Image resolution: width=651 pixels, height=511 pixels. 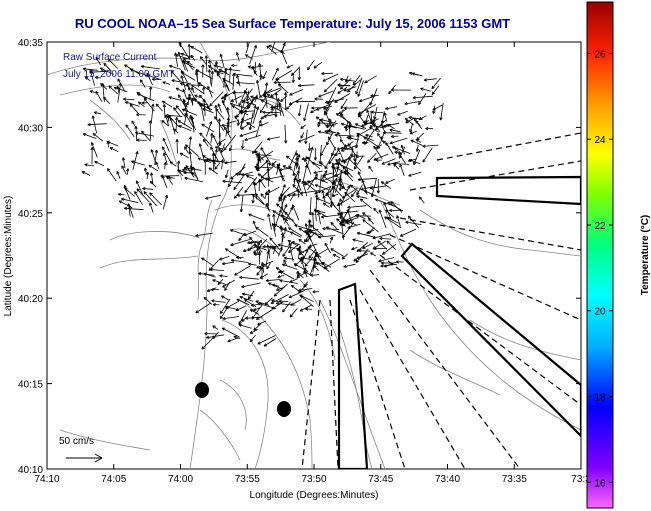 What do you see at coordinates (119, 74) in the screenshot?
I see `legend-date: July 15, 2006 11:00 GMT` at bounding box center [119, 74].